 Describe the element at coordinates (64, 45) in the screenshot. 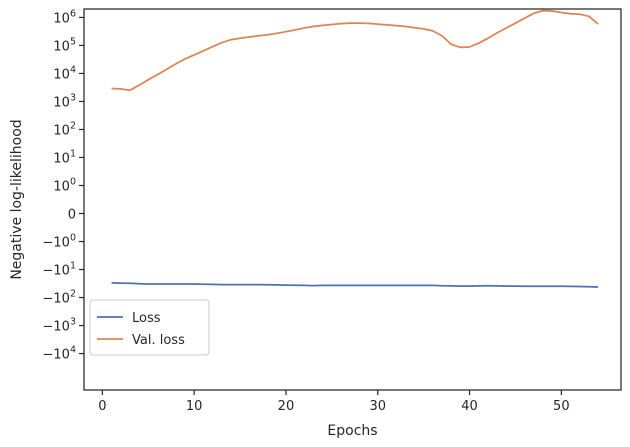

I see `y-tick-label: 10⁵` at that location.